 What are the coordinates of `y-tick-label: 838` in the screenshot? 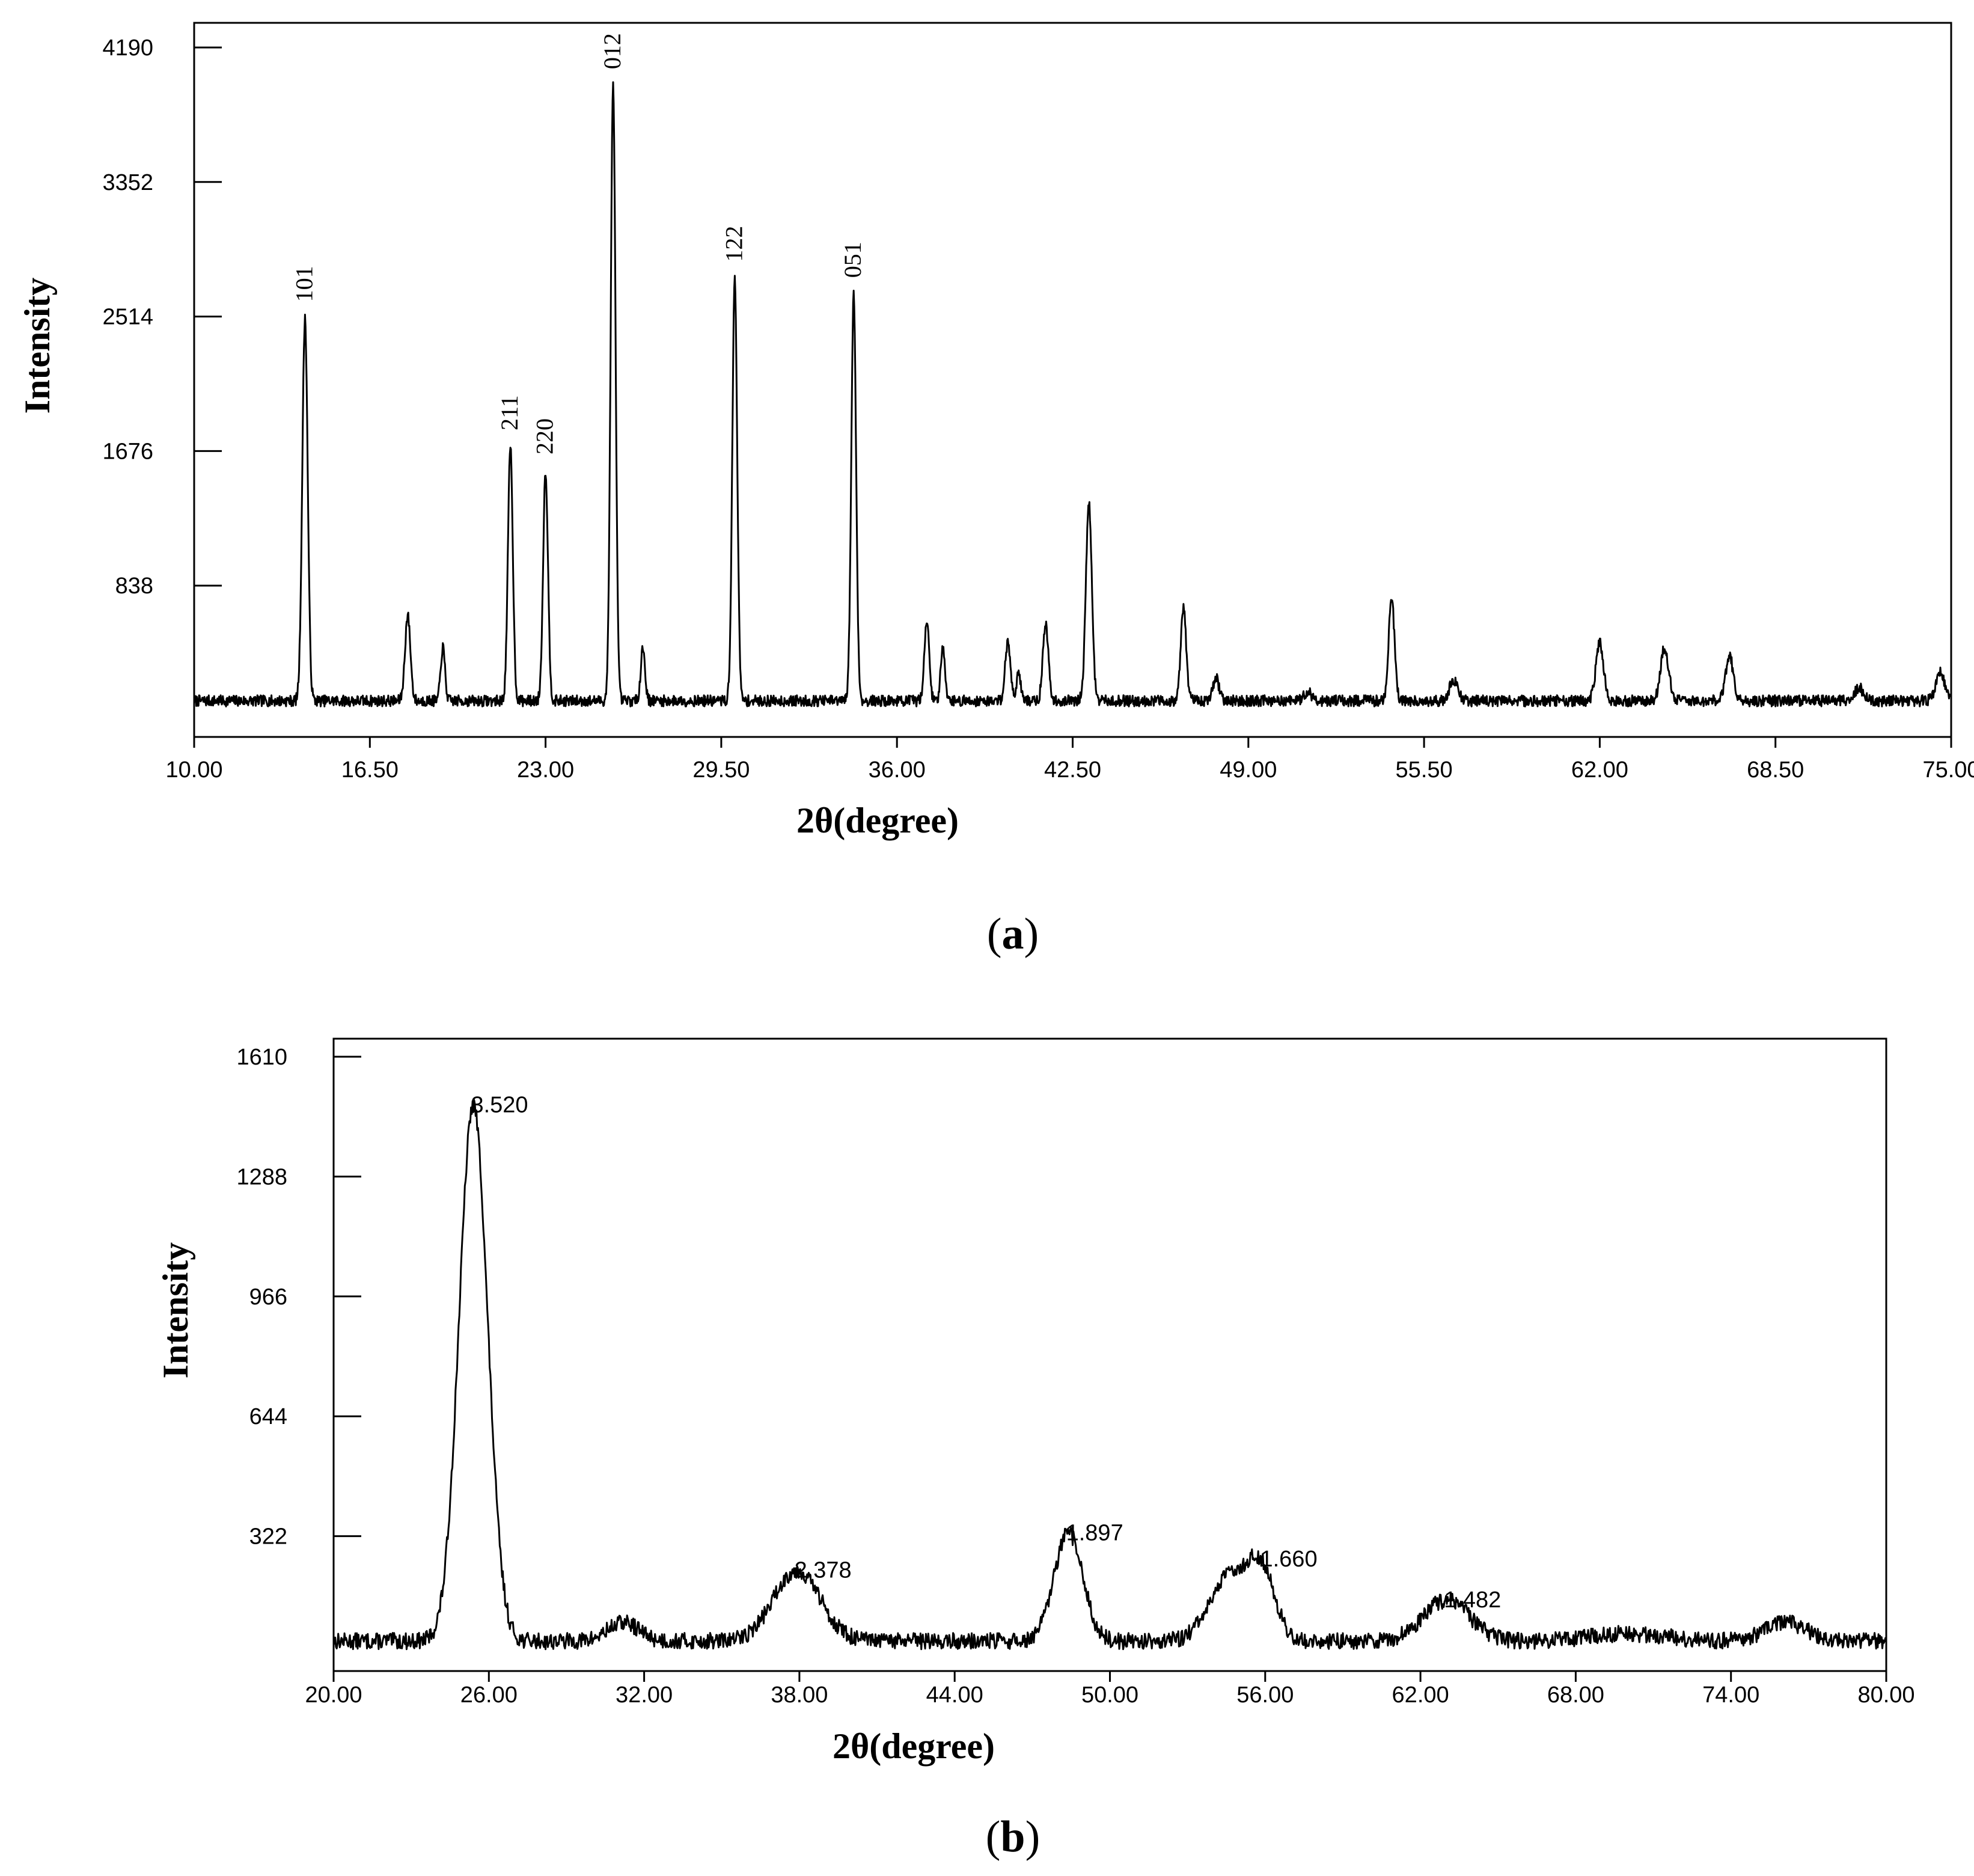 It's located at (134, 586).